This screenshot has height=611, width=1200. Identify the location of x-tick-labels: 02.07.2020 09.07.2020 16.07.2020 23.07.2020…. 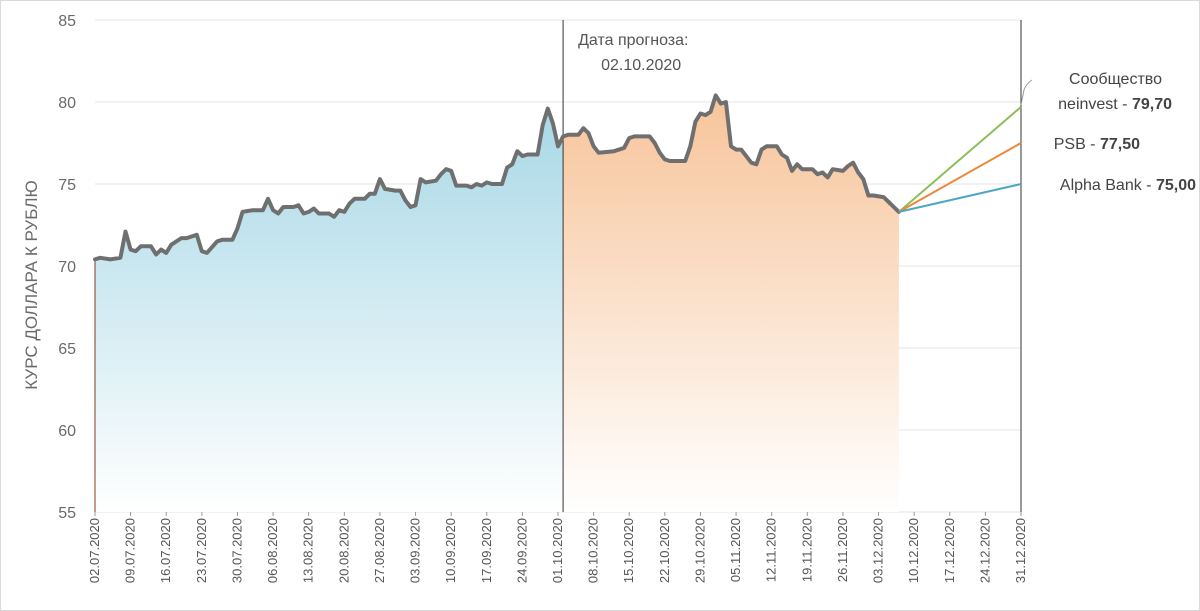
(557, 547).